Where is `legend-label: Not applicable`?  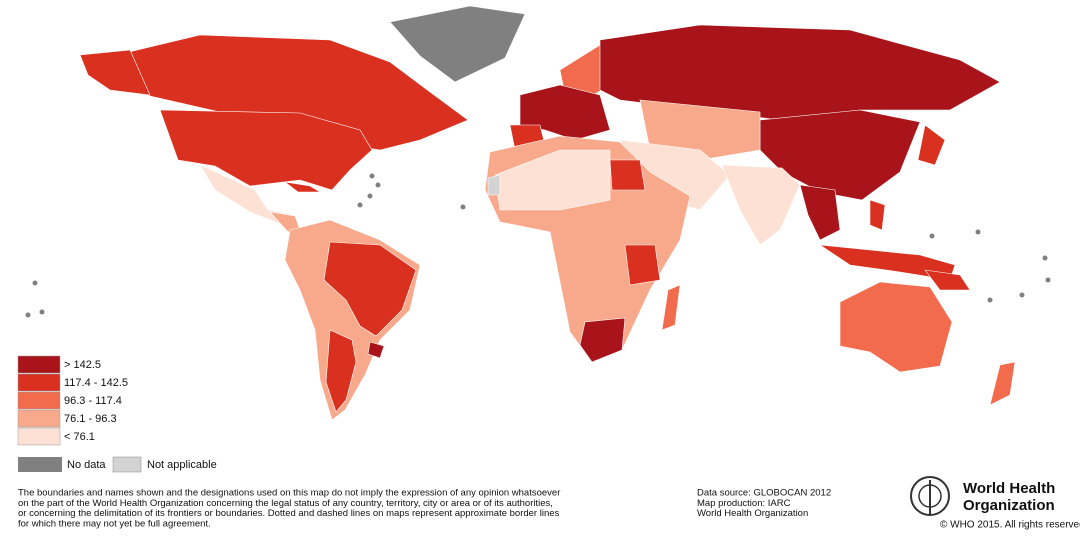
legend-label: Not applicable is located at coordinates (182, 465).